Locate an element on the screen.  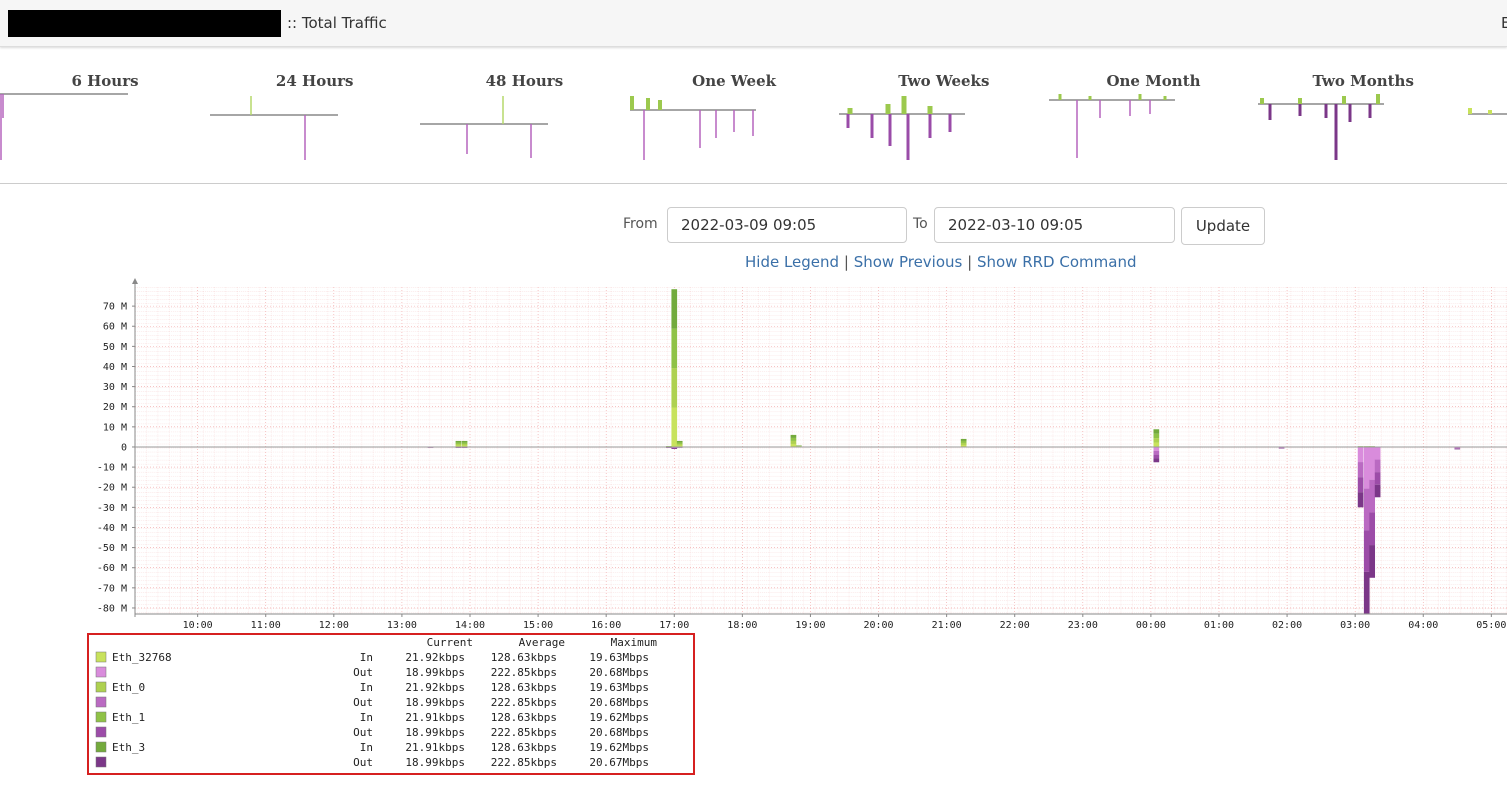
legend-maximum: 20.68Mbps is located at coordinates (619, 702).